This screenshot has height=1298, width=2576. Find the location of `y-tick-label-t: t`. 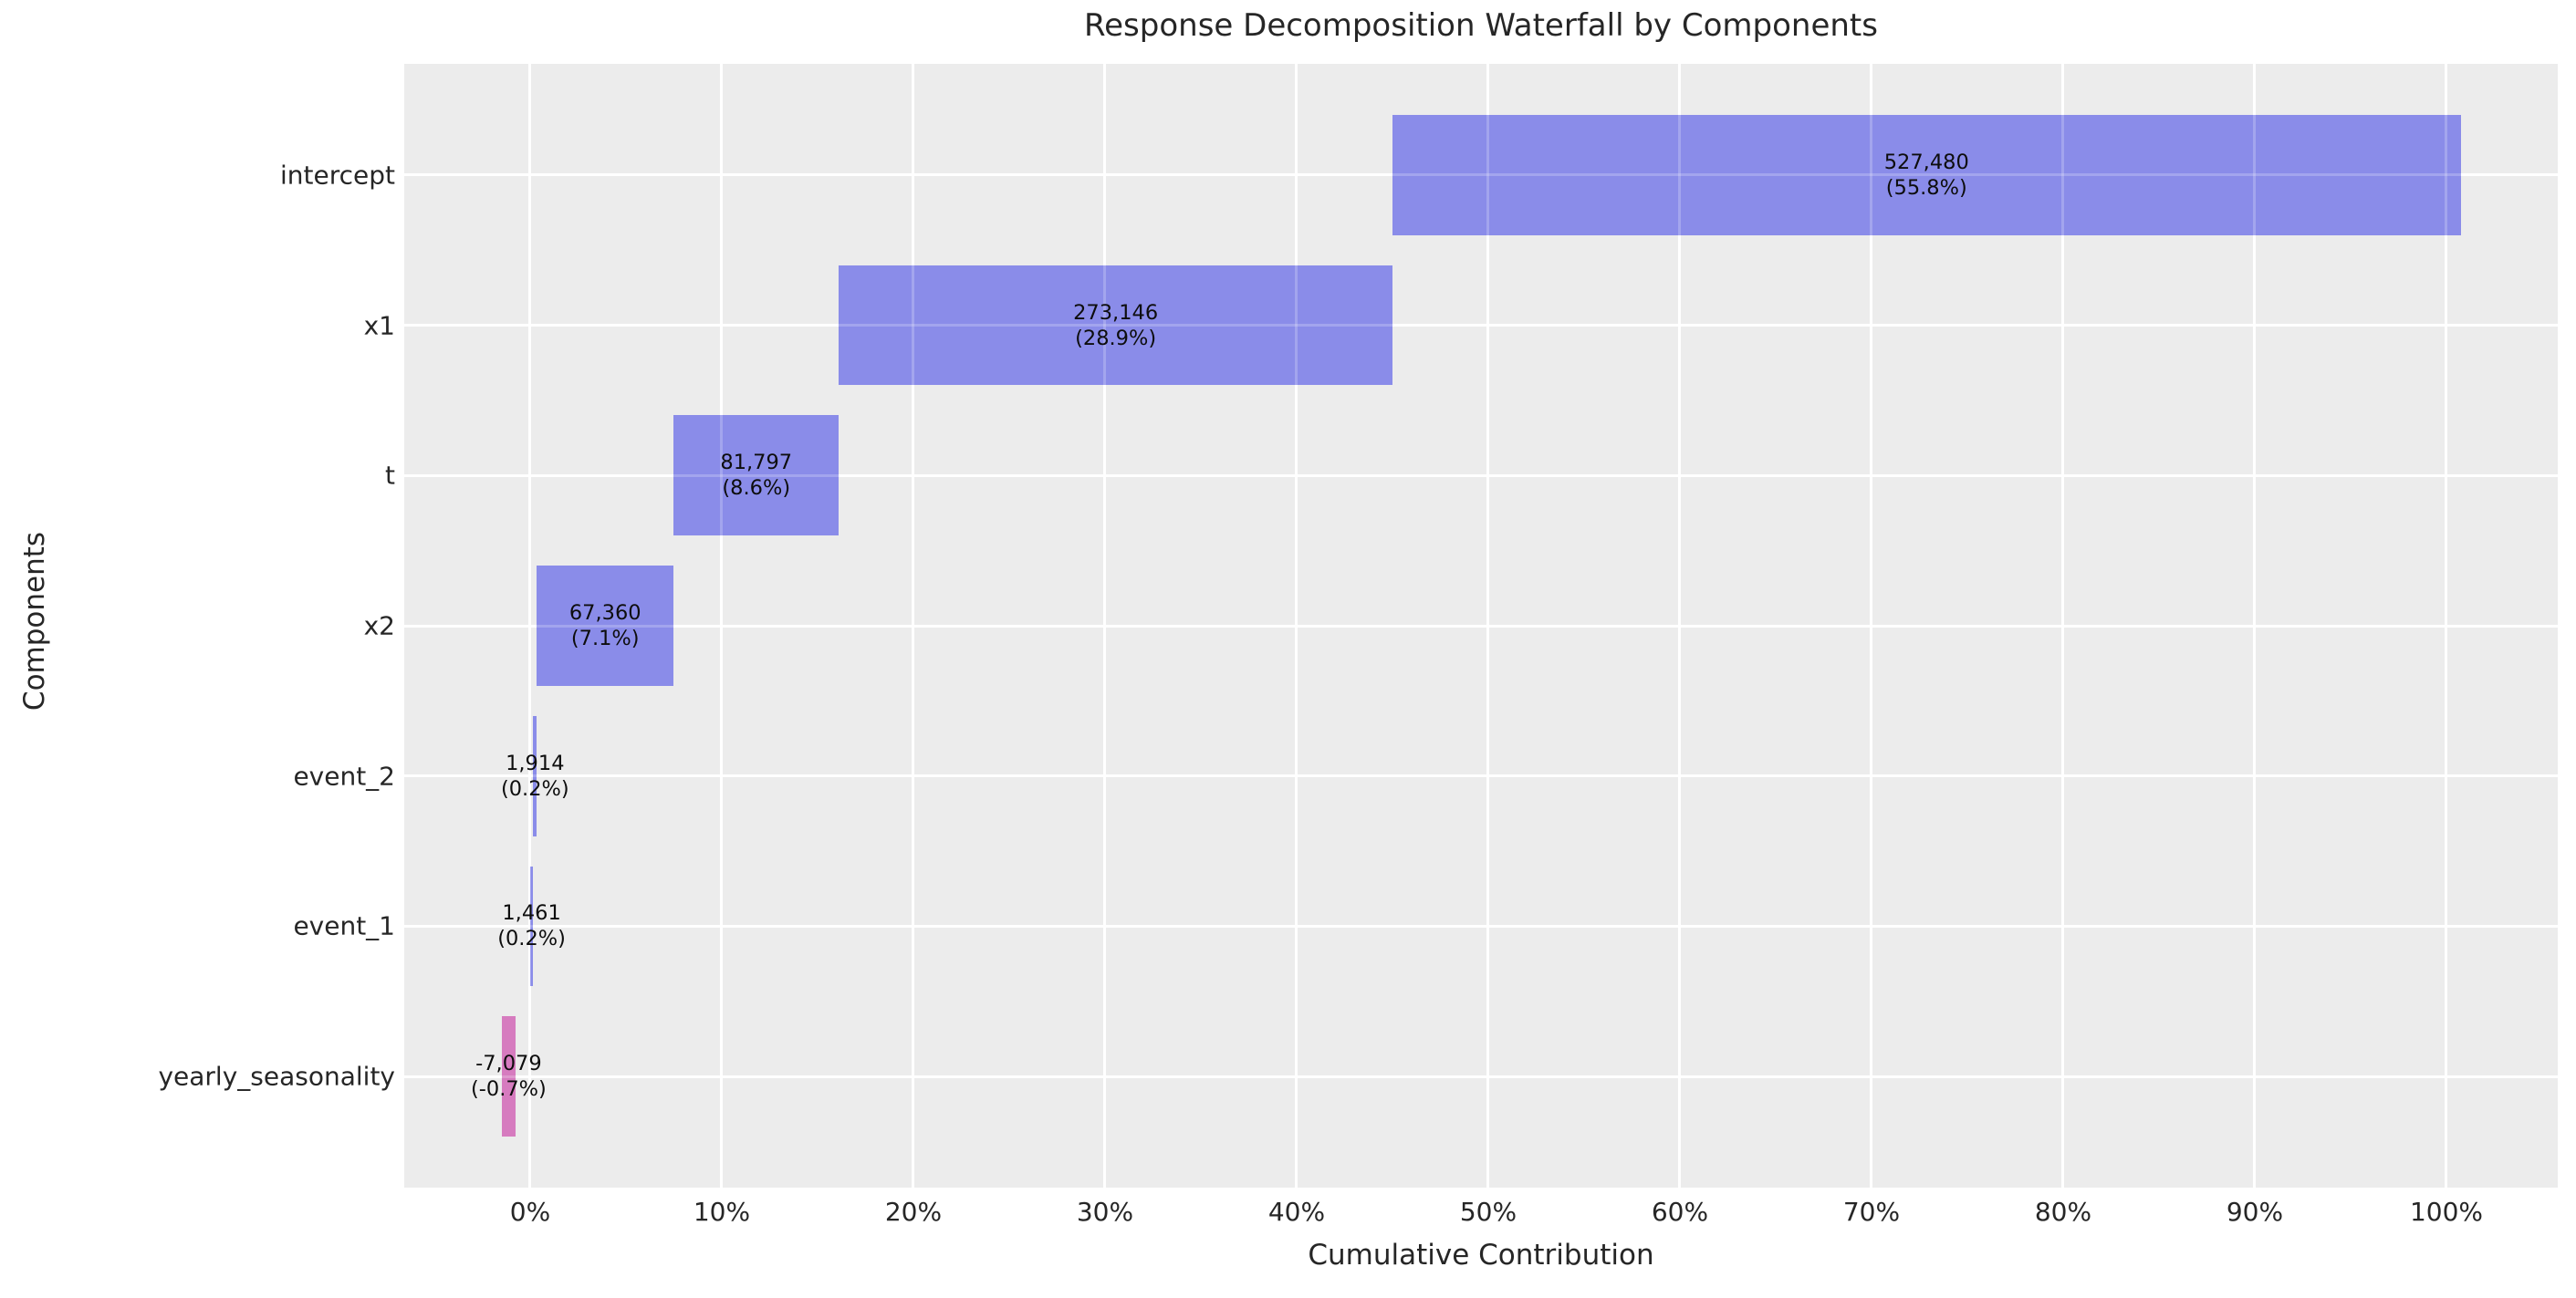

y-tick-label-t: t is located at coordinates (390, 475).